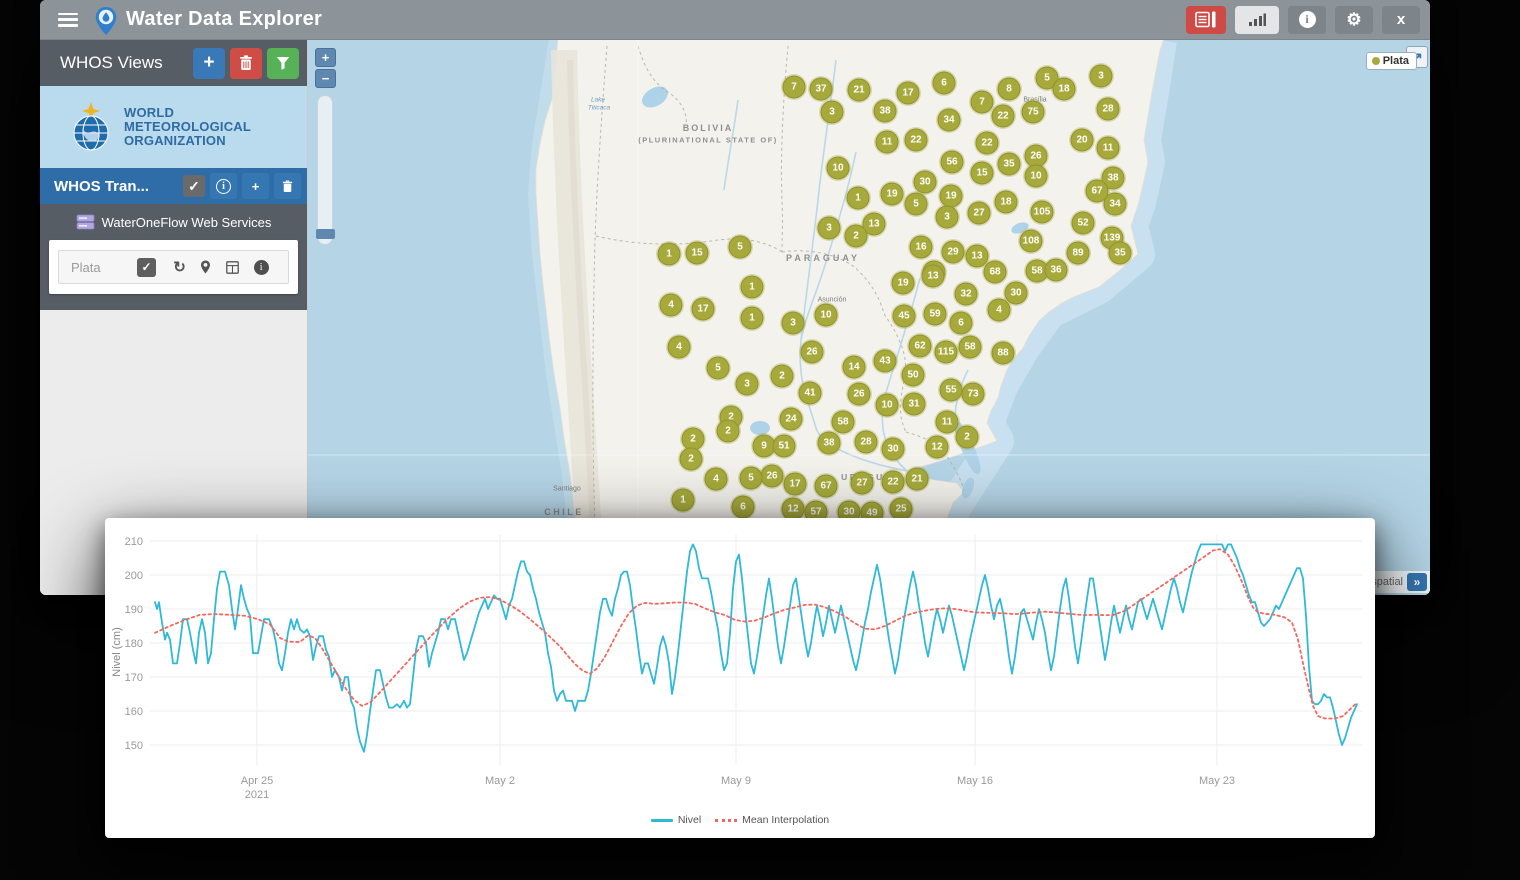 The height and width of the screenshot is (880, 1520). What do you see at coordinates (953, 252) in the screenshot?
I see `cluster-marker: 29` at bounding box center [953, 252].